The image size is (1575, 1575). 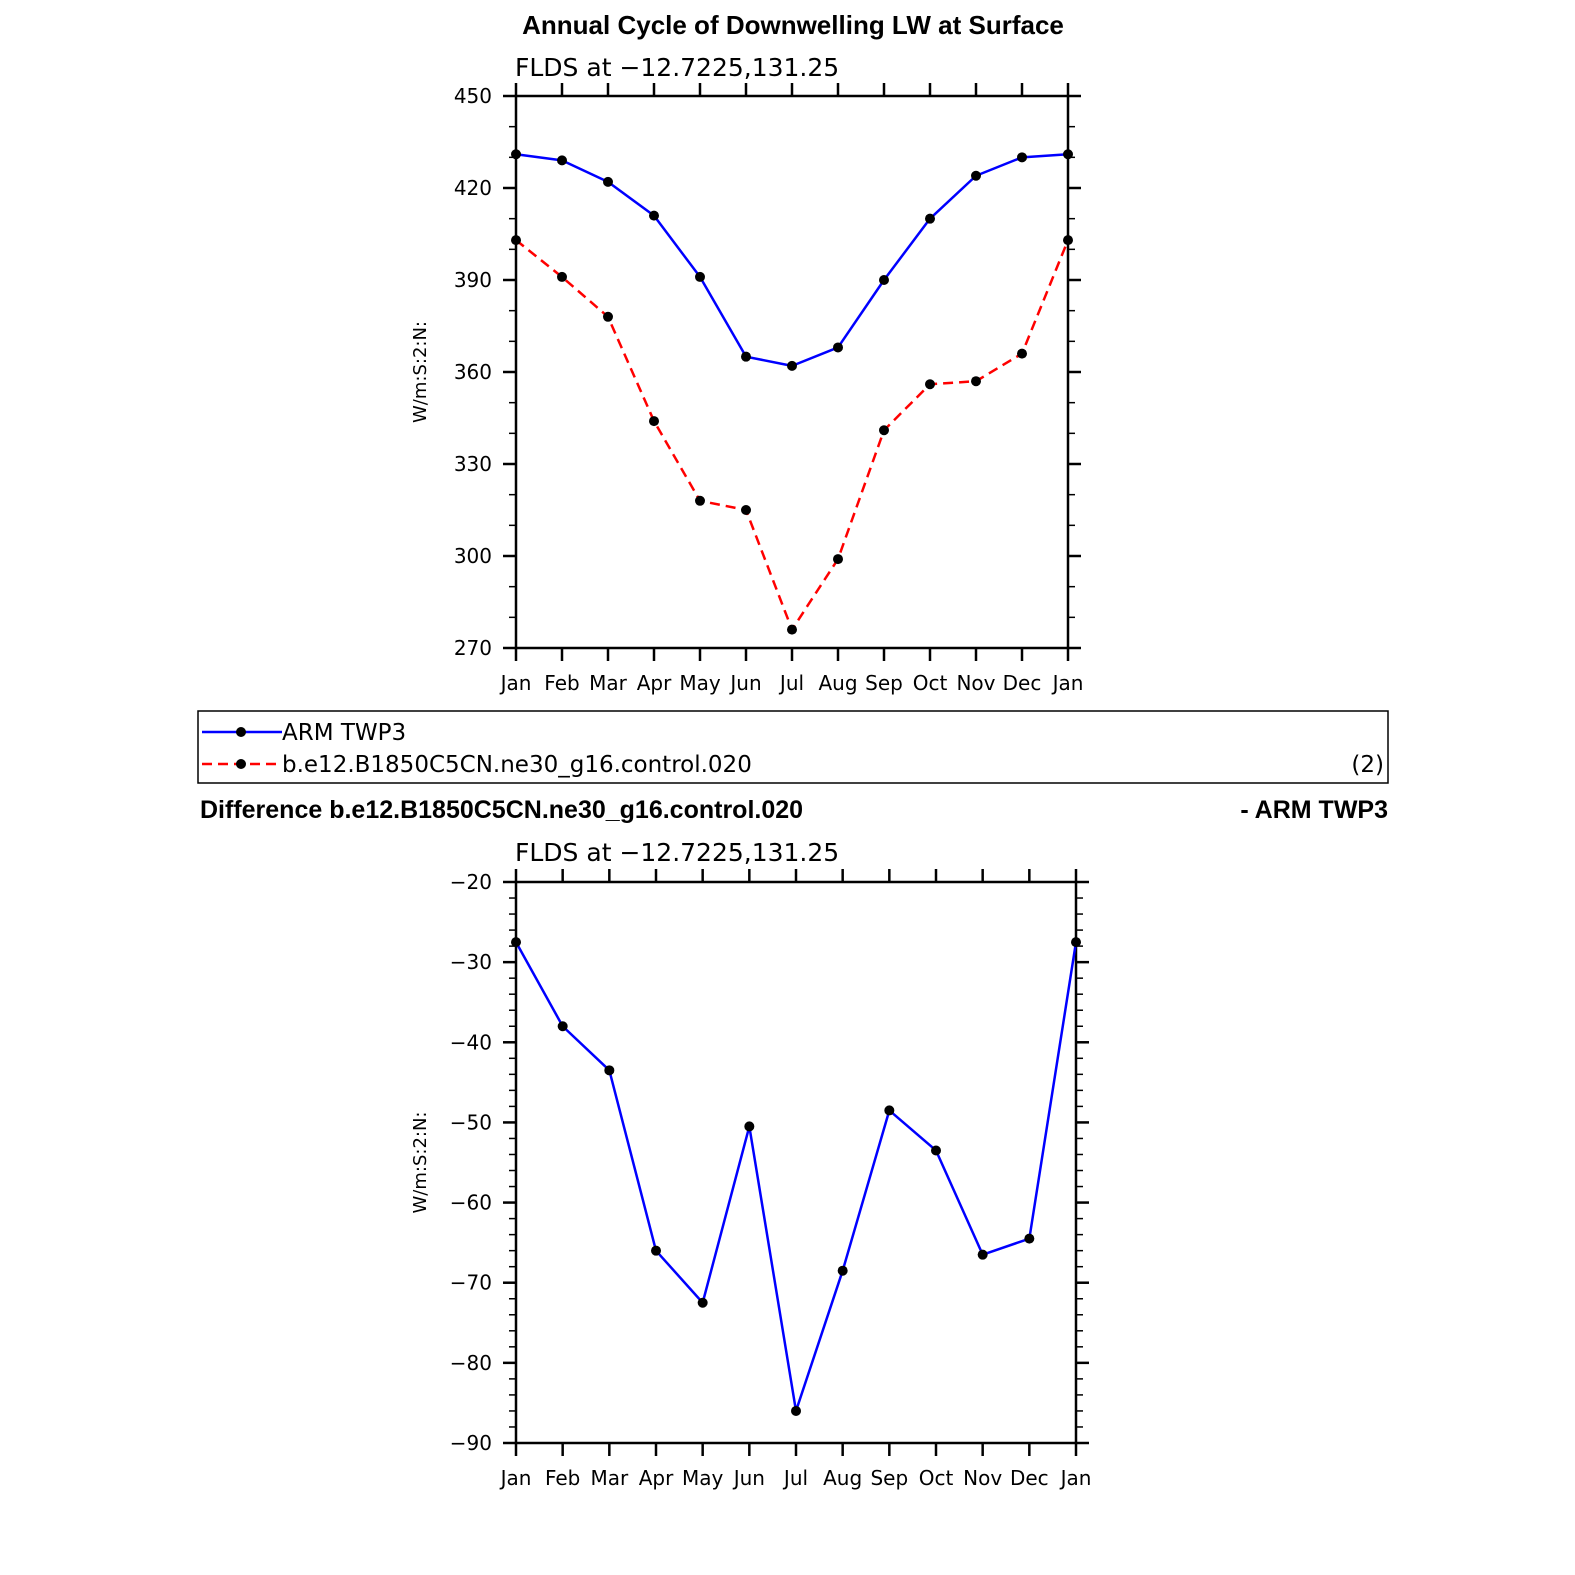 I want to click on bottom-ytick-label: −50, so click(x=471, y=1122).